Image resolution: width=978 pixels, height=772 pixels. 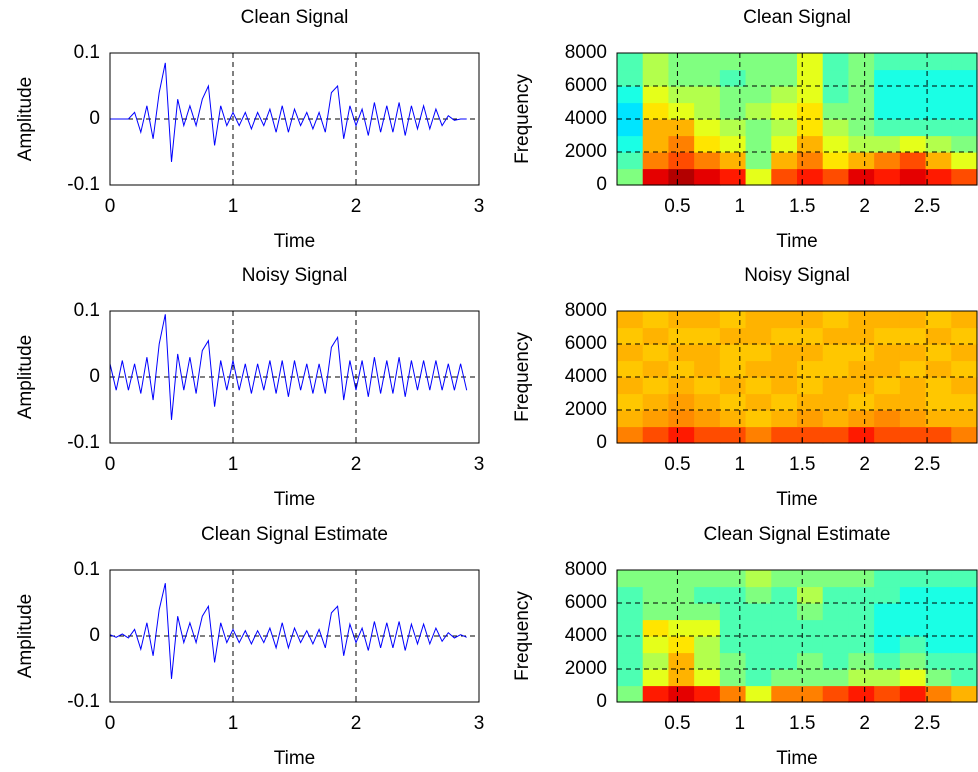 I want to click on x-axis-label: Time, so click(x=797, y=758).